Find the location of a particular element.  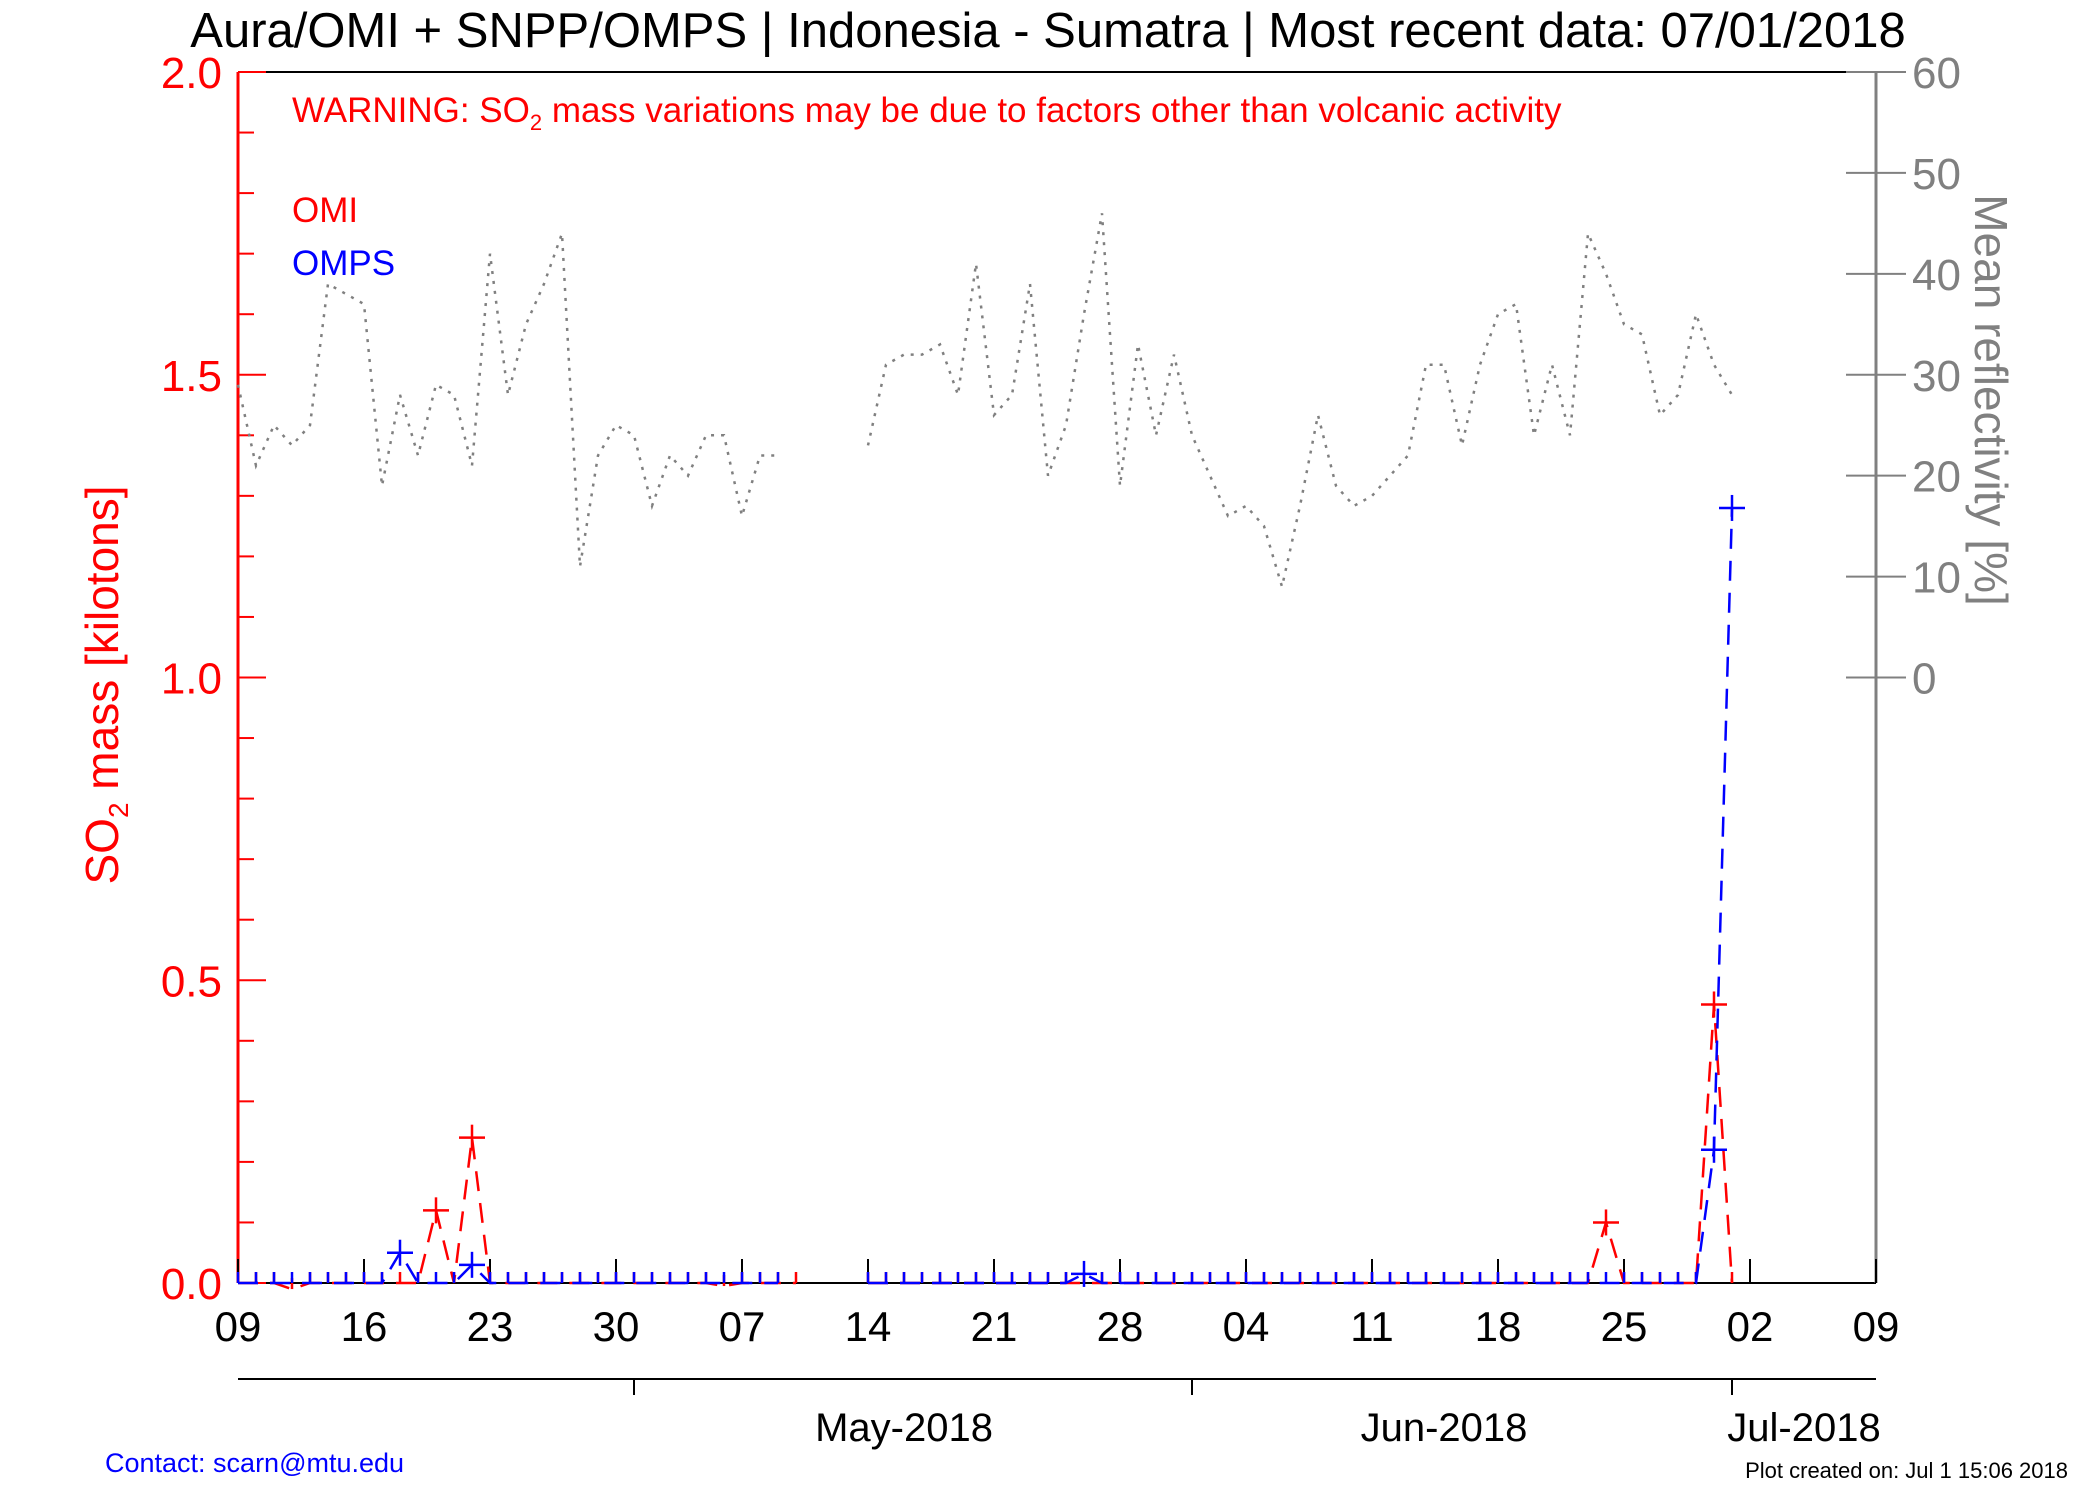

x-tick-label: 25 is located at coordinates (1624, 1326).